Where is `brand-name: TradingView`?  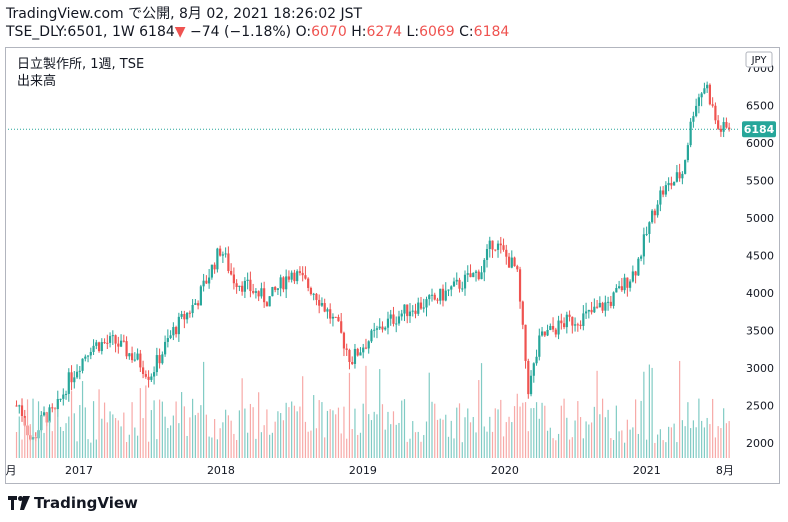 brand-name: TradingView is located at coordinates (86, 503).